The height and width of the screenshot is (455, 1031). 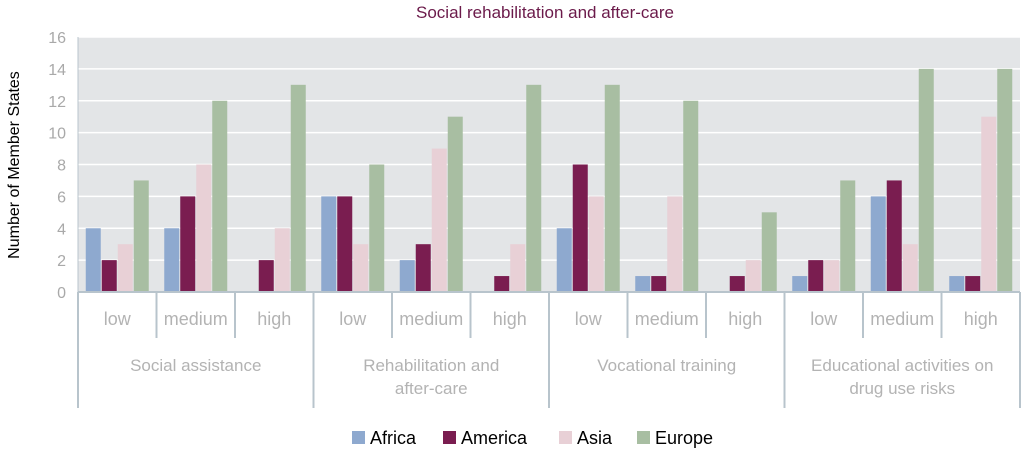 What do you see at coordinates (666, 365) in the screenshot?
I see `group-label: Vocational training` at bounding box center [666, 365].